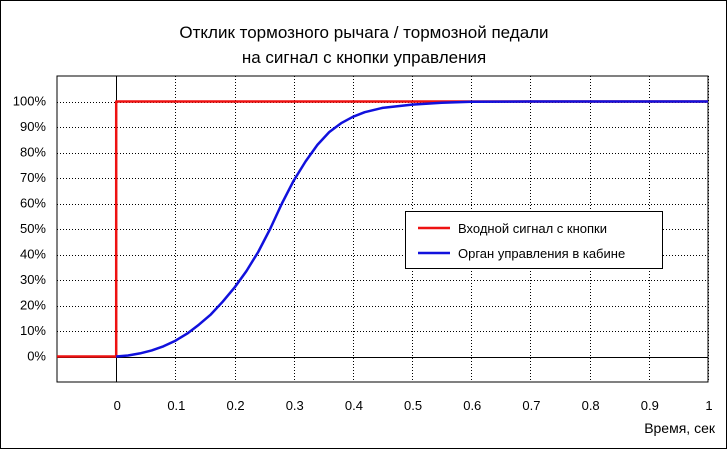 This screenshot has width=727, height=449. What do you see at coordinates (33, 279) in the screenshot?
I see `y-tick-label: 30%` at bounding box center [33, 279].